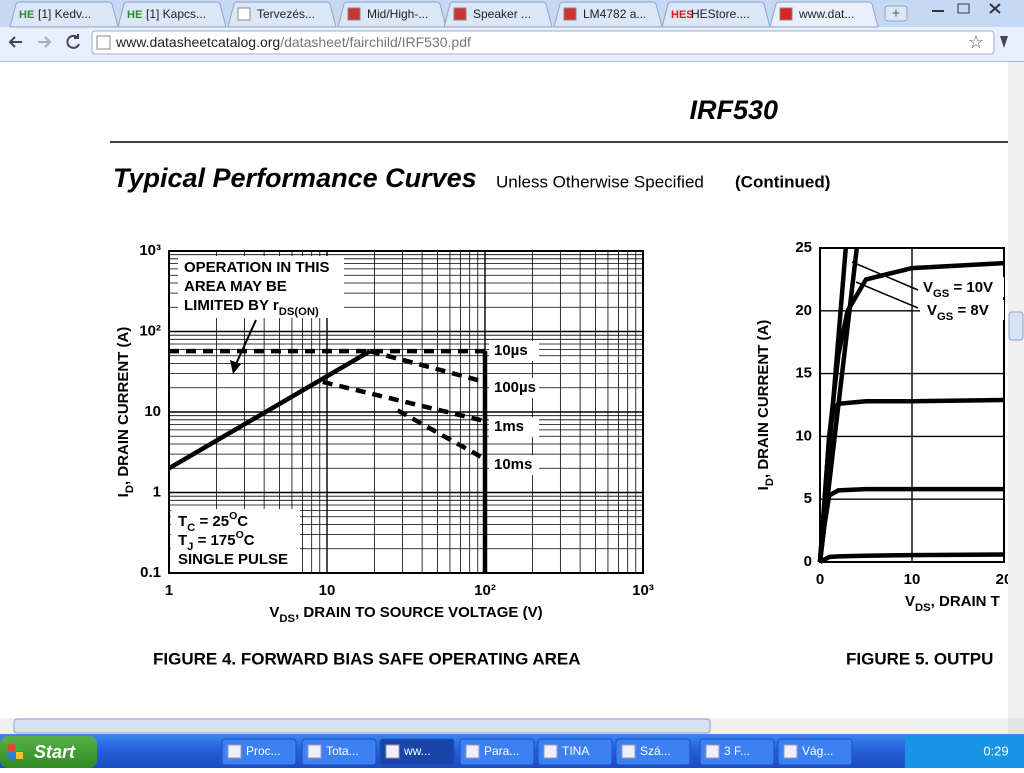 The height and width of the screenshot is (773, 1024). I want to click on new-tab-button, so click(896, 13).